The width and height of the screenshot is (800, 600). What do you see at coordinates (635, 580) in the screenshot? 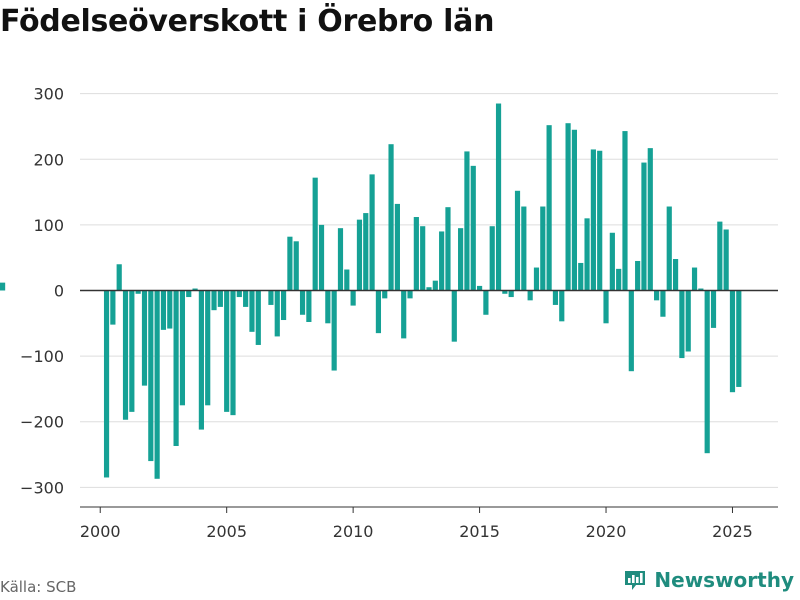
I see `bar-chart-logo-icon` at bounding box center [635, 580].